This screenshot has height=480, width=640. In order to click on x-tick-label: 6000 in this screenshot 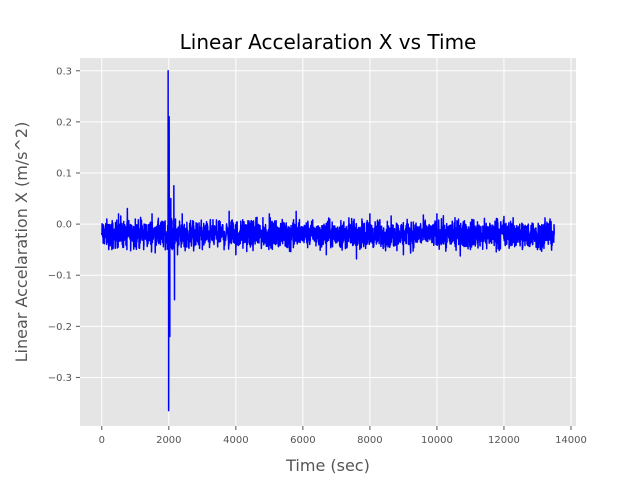, I will do `click(302, 440)`.